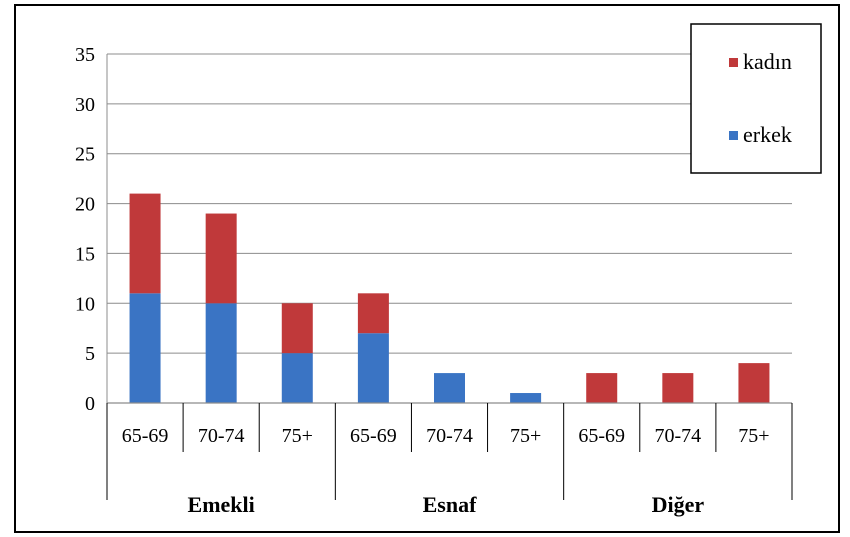 The image size is (850, 537). Describe the element at coordinates (677, 436) in the screenshot. I see `x-category-label-7: 70-74` at that location.